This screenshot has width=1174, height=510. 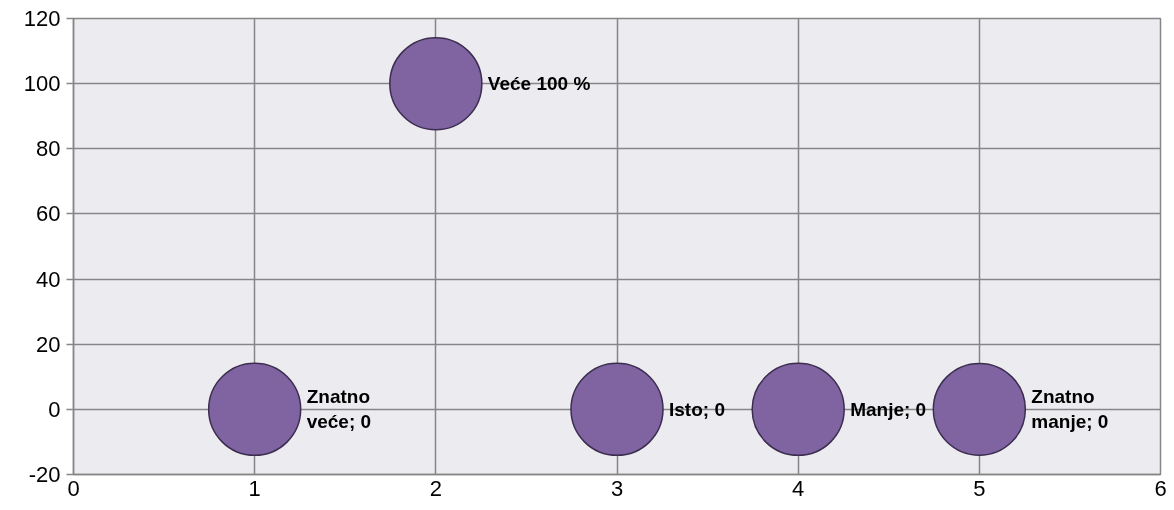 I want to click on x-tick-label: 3, so click(x=617, y=488).